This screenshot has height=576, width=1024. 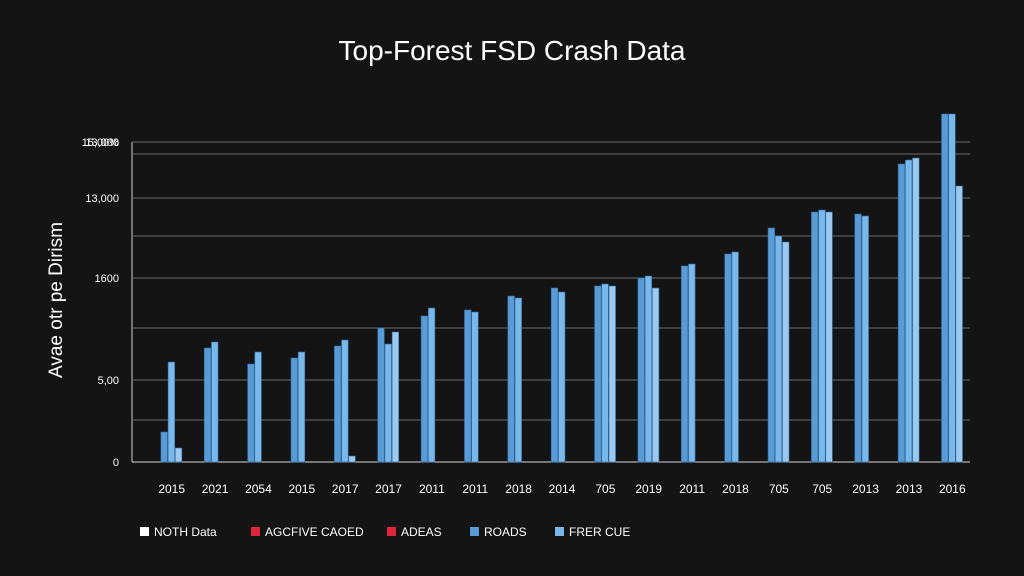 What do you see at coordinates (505, 532) in the screenshot?
I see `legend-label: ROADS` at bounding box center [505, 532].